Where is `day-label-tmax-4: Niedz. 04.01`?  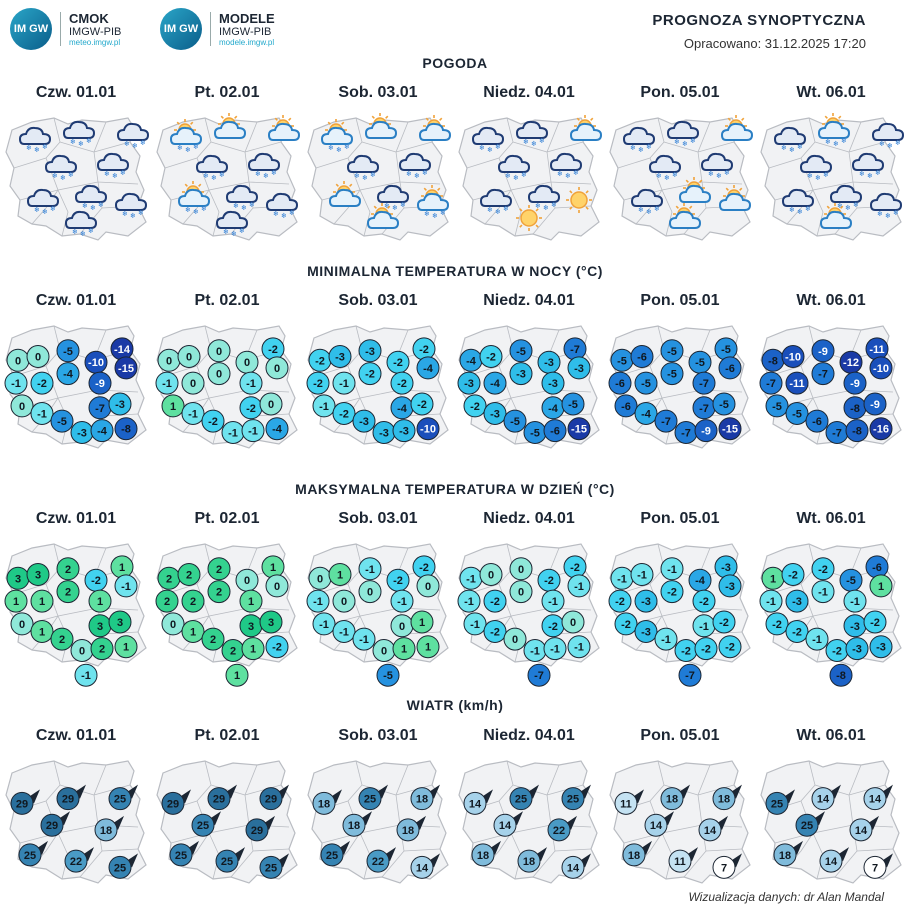
day-label-tmax-4: Niedz. 04.01 is located at coordinates (529, 518).